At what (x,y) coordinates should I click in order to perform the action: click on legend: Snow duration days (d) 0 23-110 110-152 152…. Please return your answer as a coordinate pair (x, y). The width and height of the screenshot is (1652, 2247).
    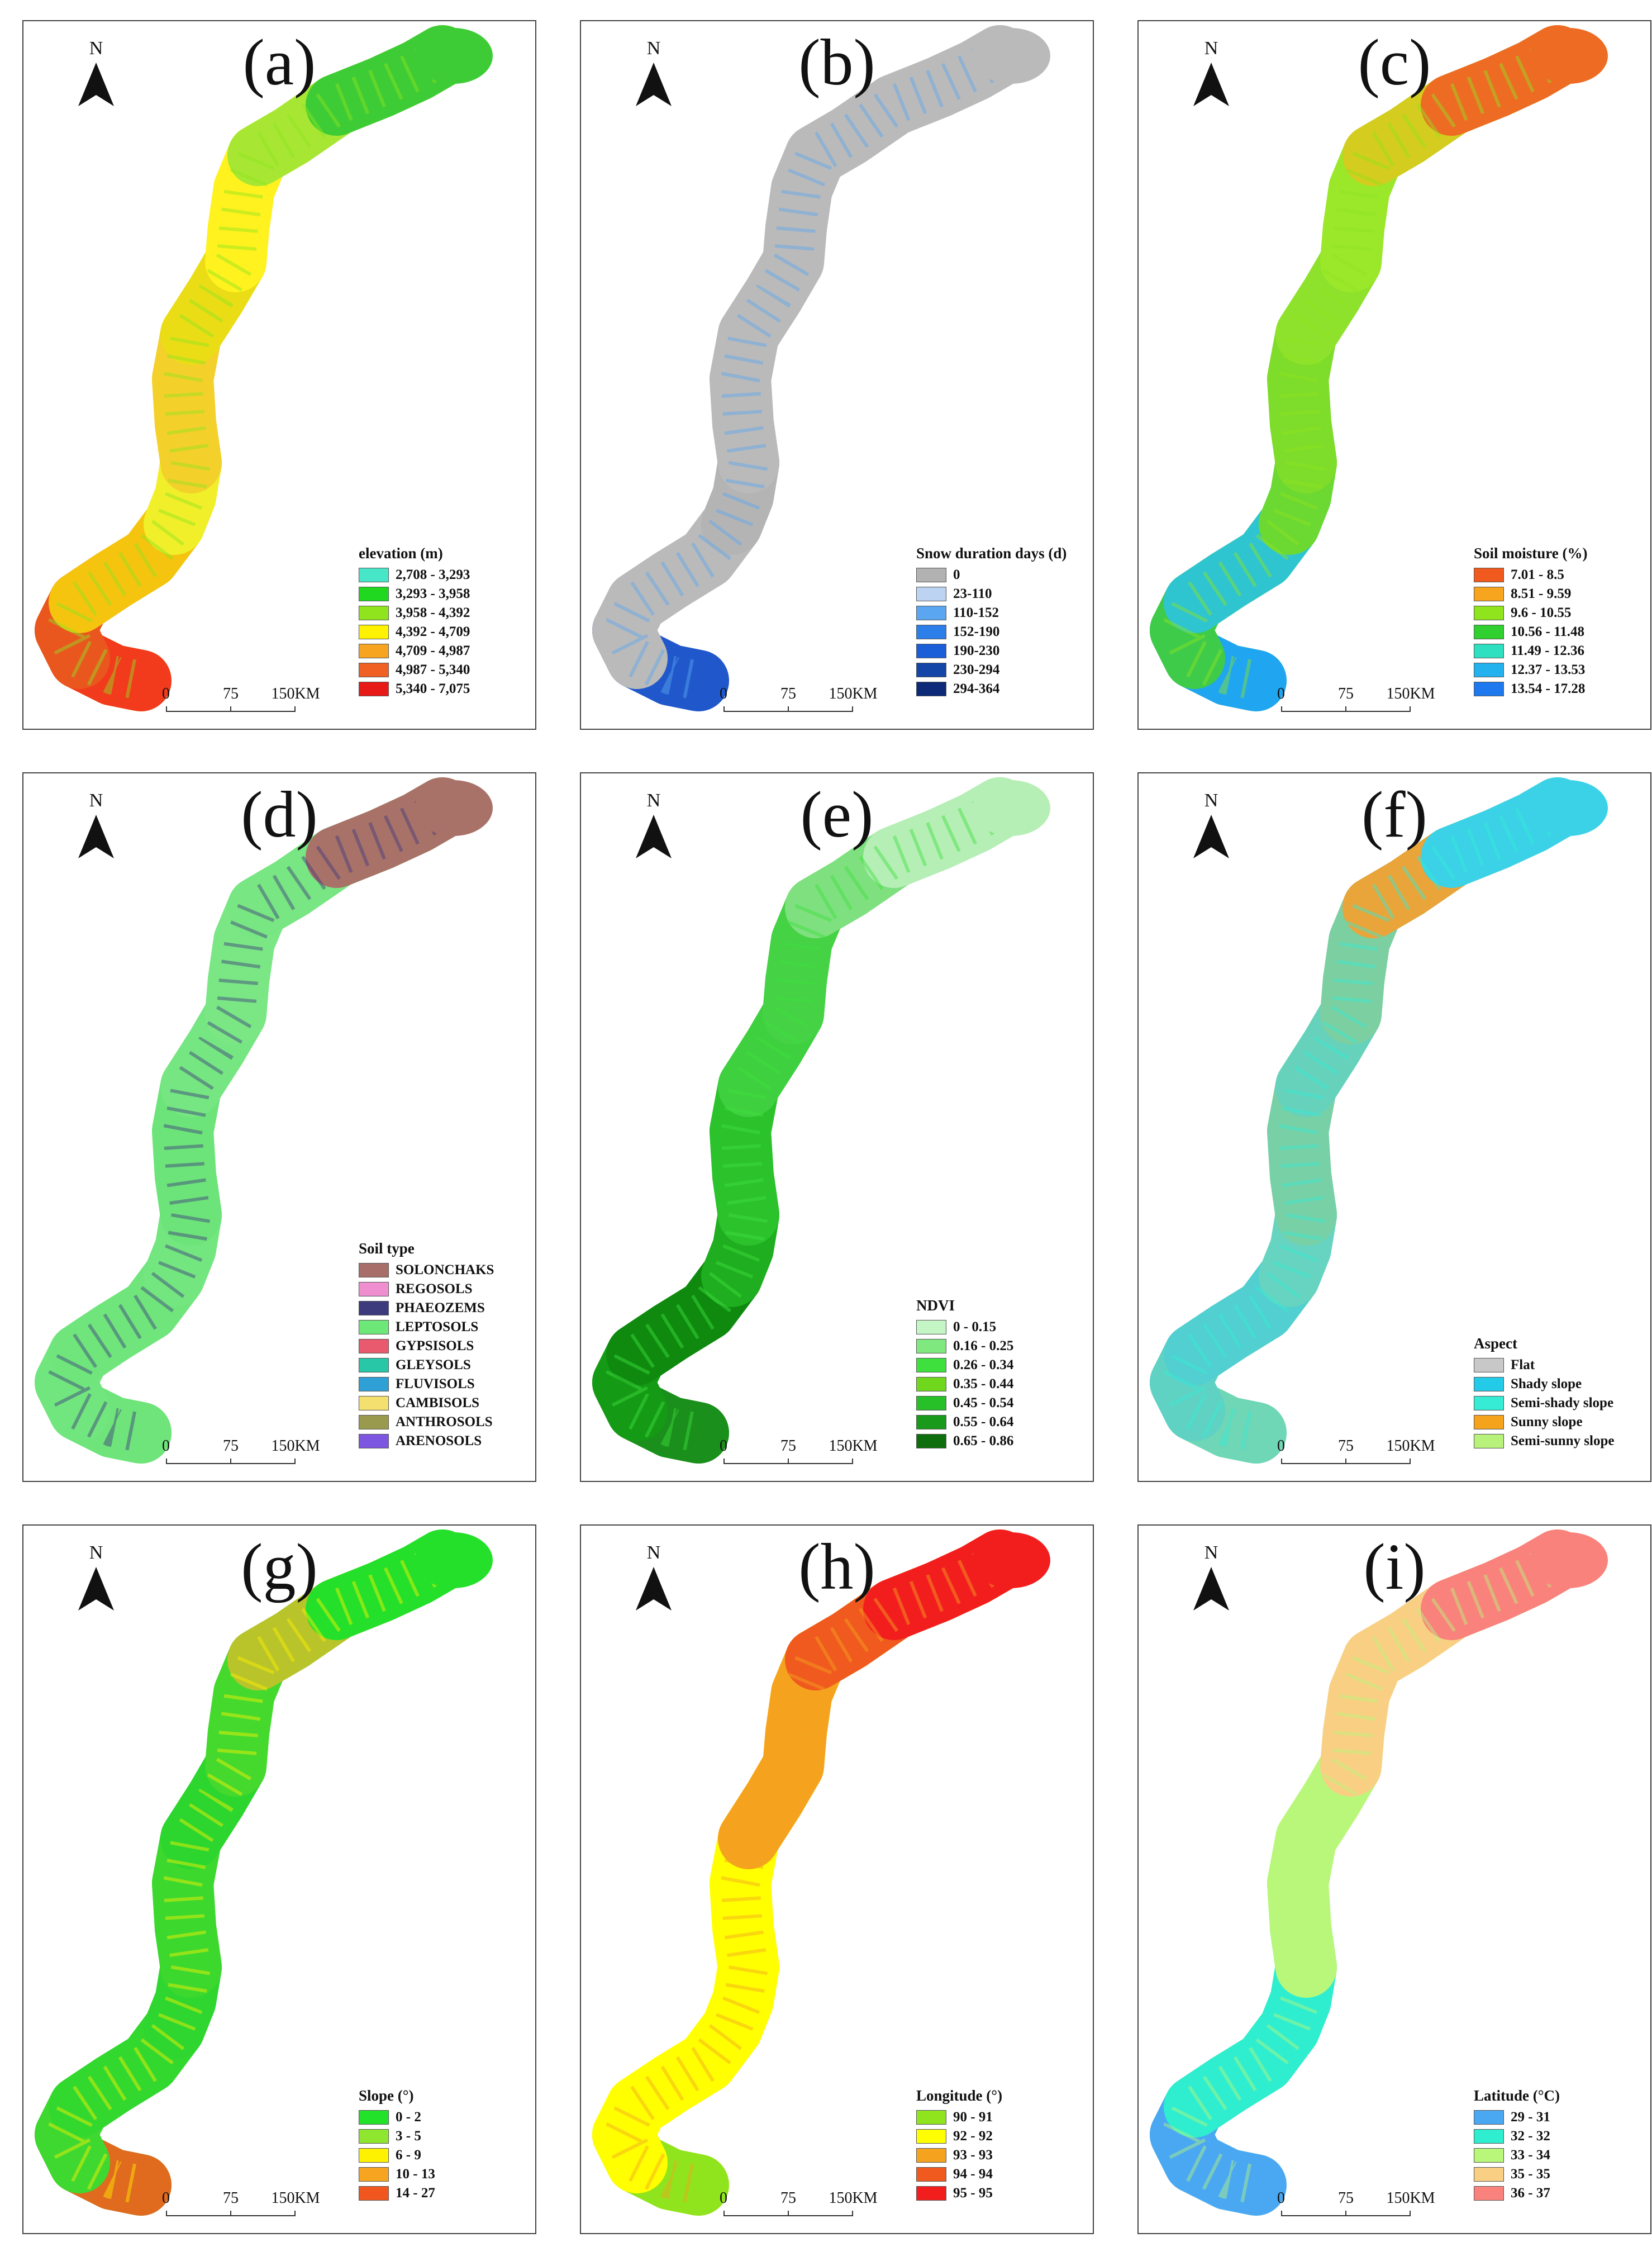
    Looking at the image, I should click on (991, 622).